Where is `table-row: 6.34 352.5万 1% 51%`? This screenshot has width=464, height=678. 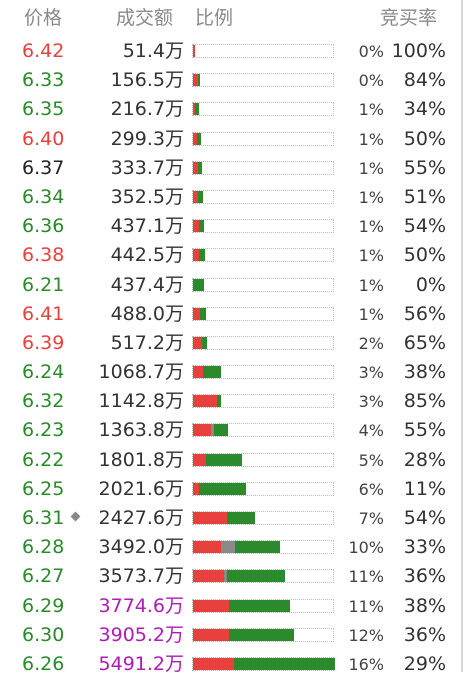
table-row: 6.34 352.5万 1% 51% is located at coordinates (230, 196).